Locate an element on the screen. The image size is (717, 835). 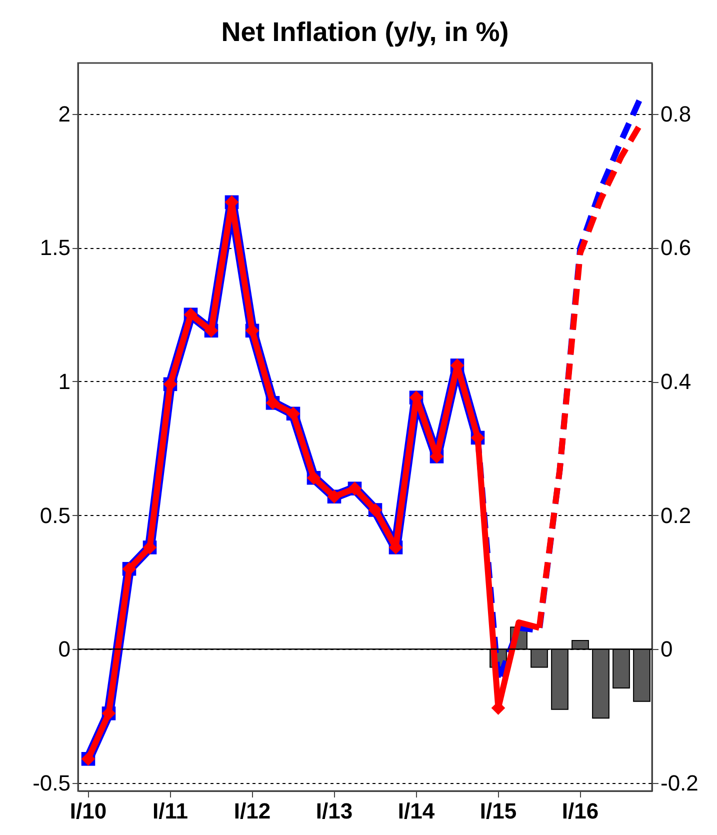
y2-tick-label: 0.2 is located at coordinates (676, 515).